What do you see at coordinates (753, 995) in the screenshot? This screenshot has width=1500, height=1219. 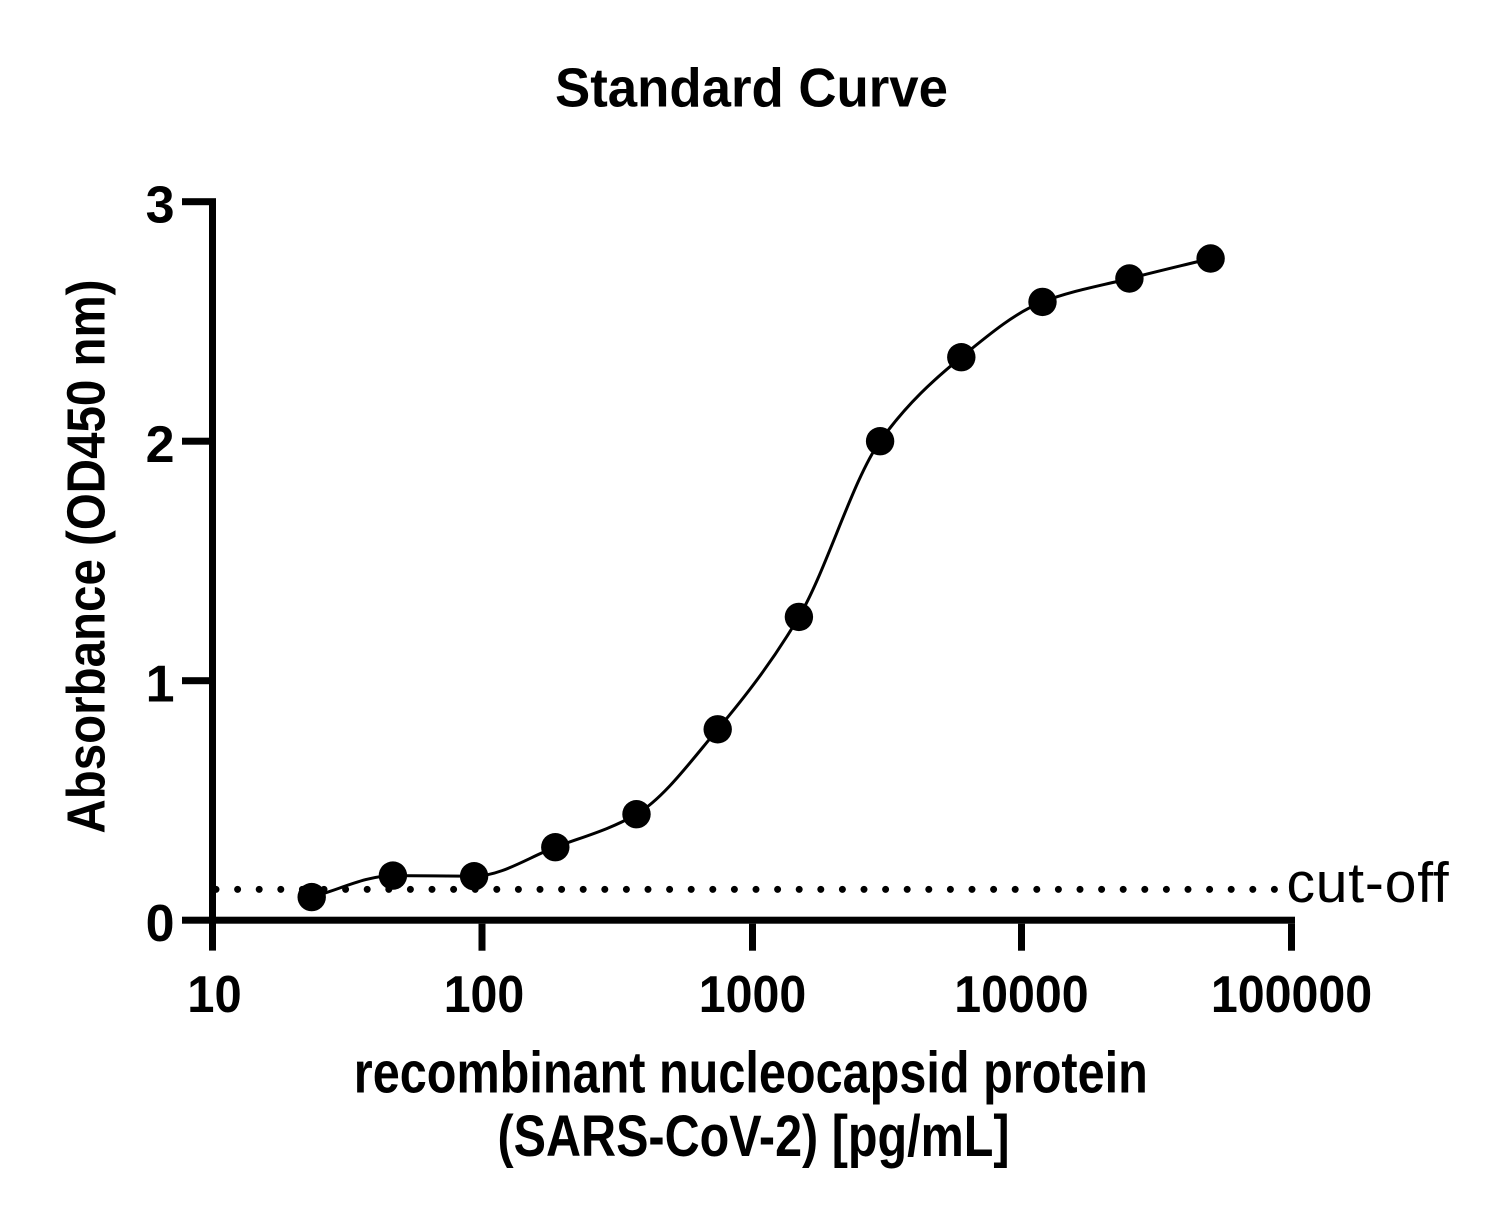 I see `svg-text: 1000` at bounding box center [753, 995].